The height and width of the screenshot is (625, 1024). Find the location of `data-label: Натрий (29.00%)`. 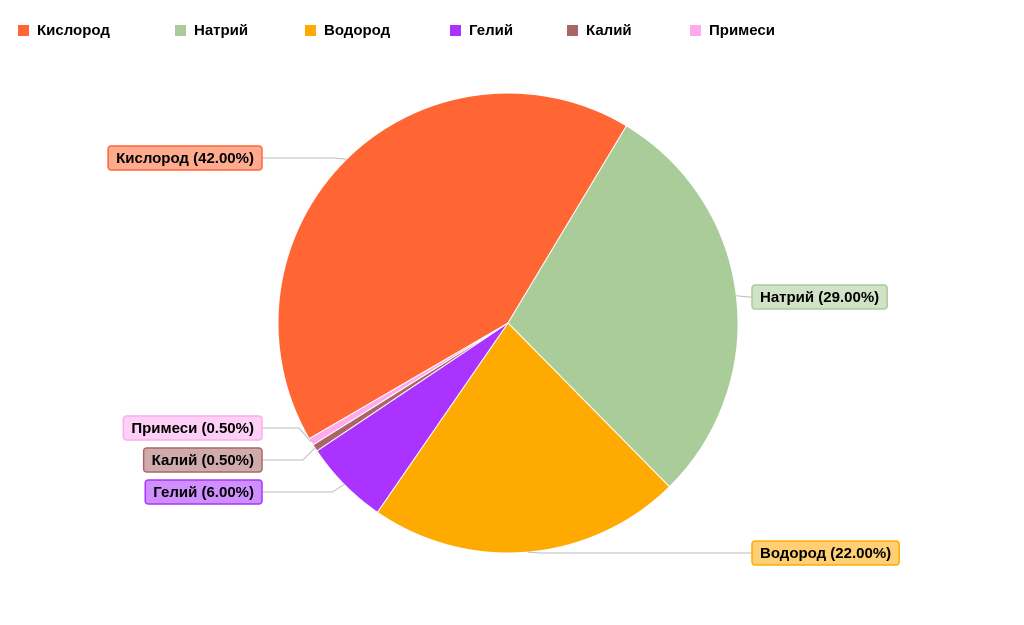

data-label: Натрий (29.00%) is located at coordinates (819, 297).